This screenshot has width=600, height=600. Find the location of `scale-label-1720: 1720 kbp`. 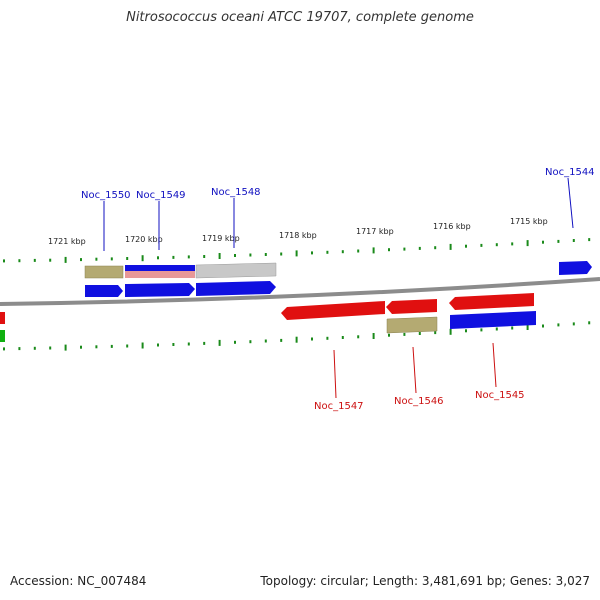

scale-label-1720: 1720 kbp is located at coordinates (144, 239).